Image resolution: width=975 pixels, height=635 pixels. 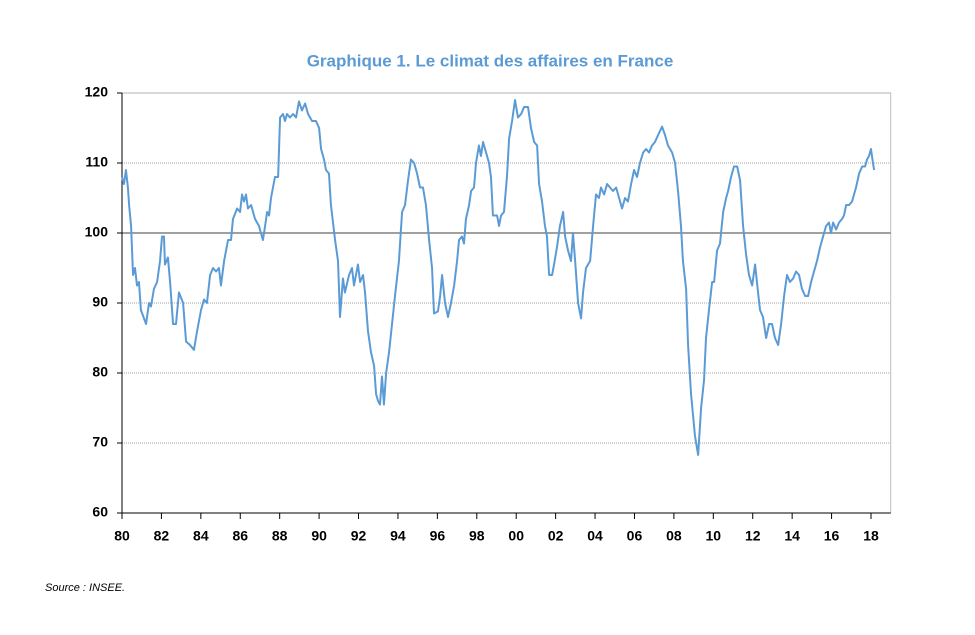 What do you see at coordinates (97, 92) in the screenshot?
I see `y-tick-label: 120` at bounding box center [97, 92].